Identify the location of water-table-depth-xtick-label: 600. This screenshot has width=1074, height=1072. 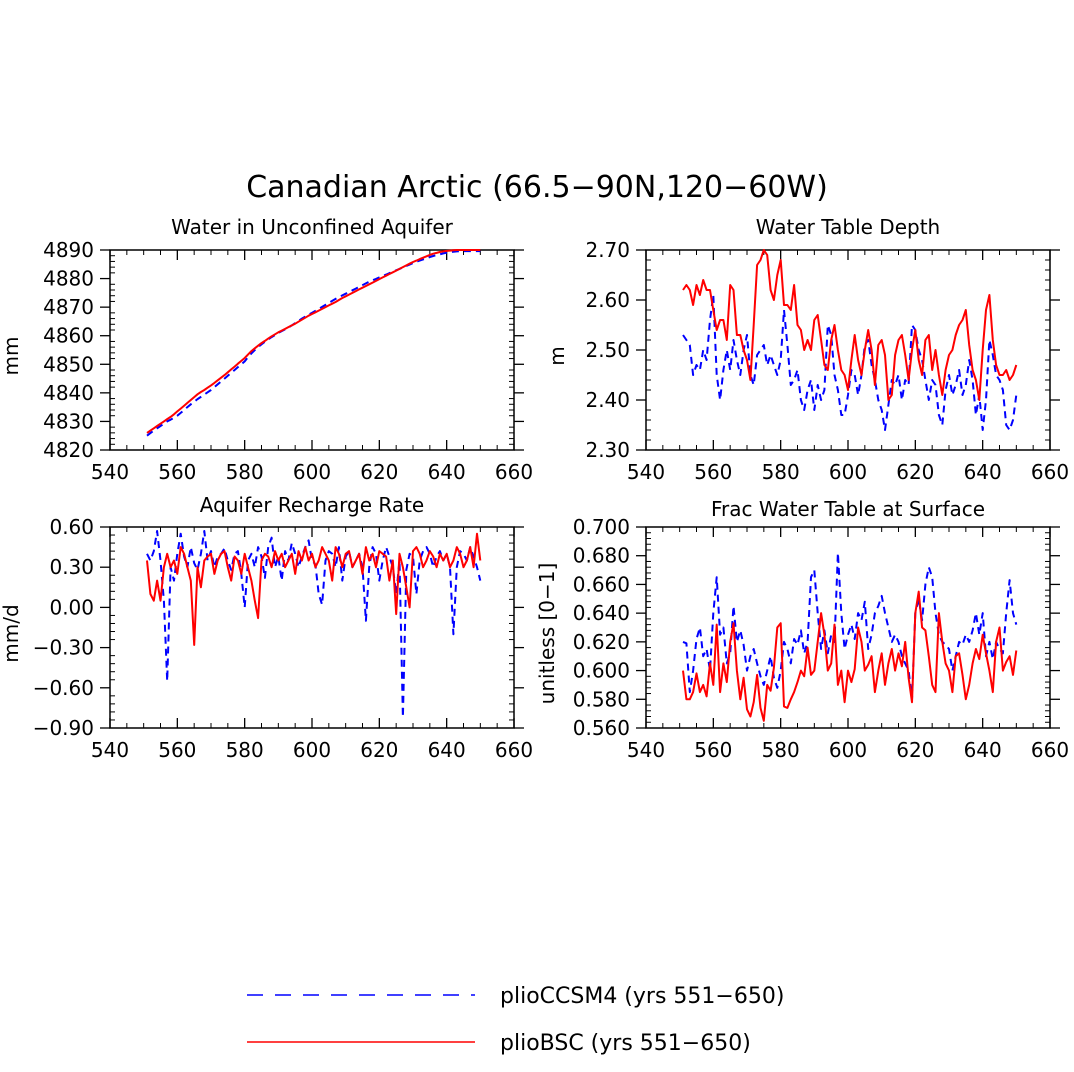
(848, 472).